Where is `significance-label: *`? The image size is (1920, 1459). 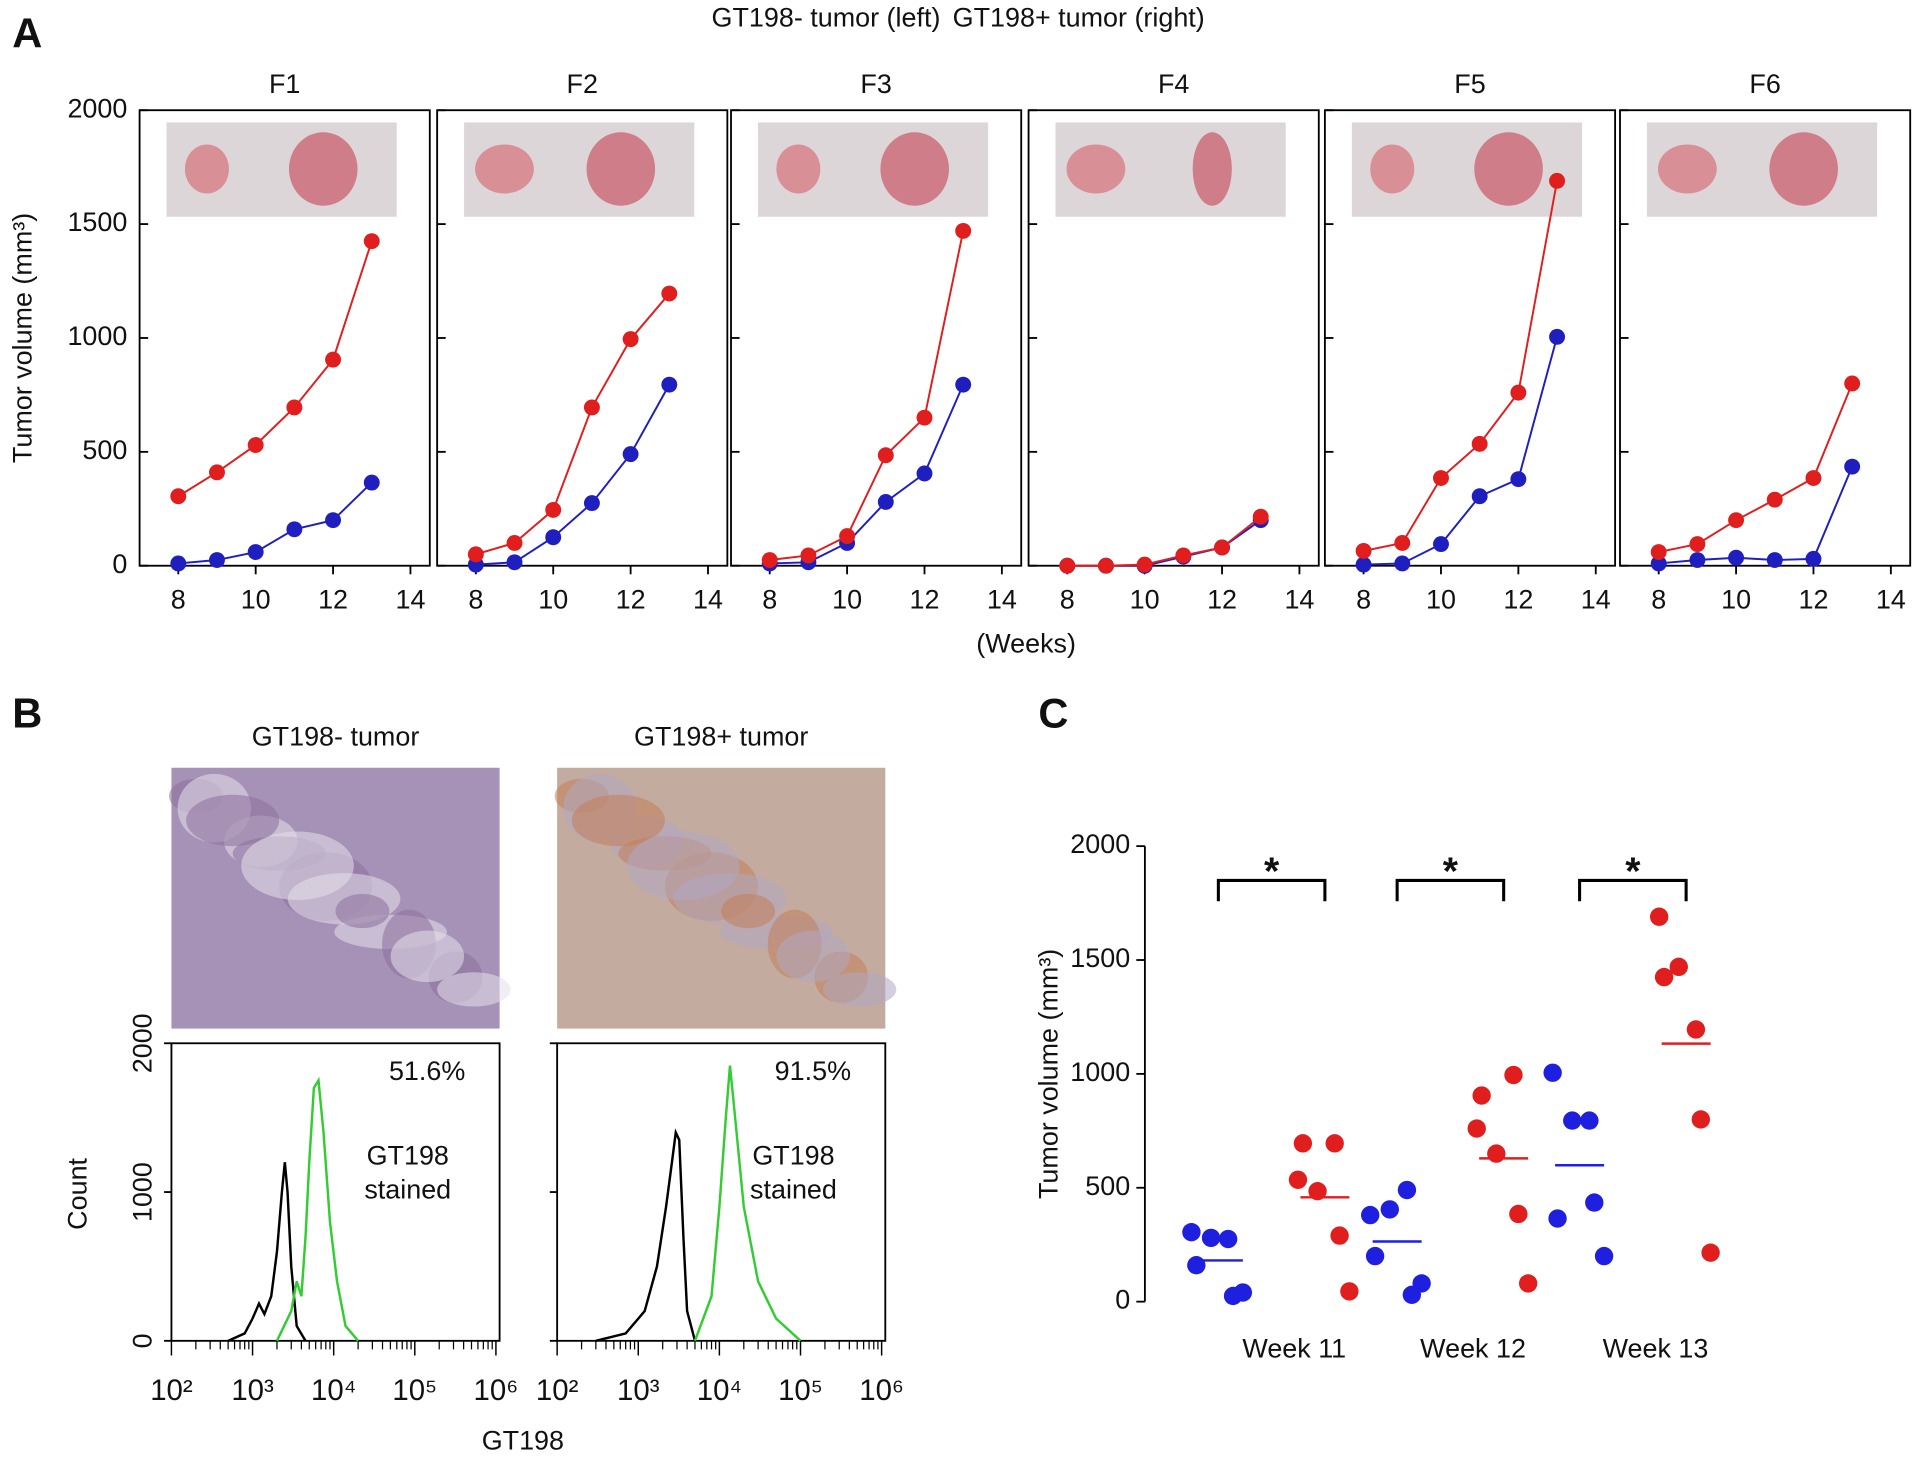
significance-label: * is located at coordinates (1272, 872).